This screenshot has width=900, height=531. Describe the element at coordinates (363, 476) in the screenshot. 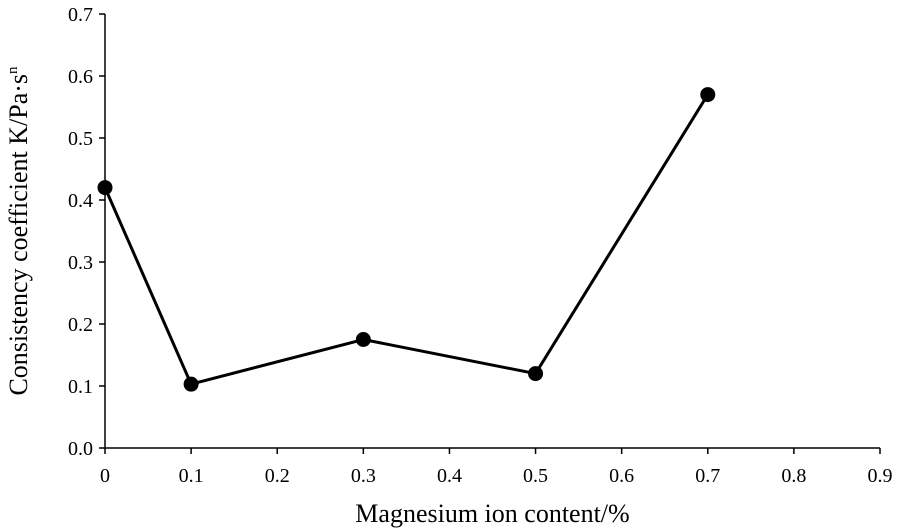

I see `x-tick-label: 0.3` at that location.